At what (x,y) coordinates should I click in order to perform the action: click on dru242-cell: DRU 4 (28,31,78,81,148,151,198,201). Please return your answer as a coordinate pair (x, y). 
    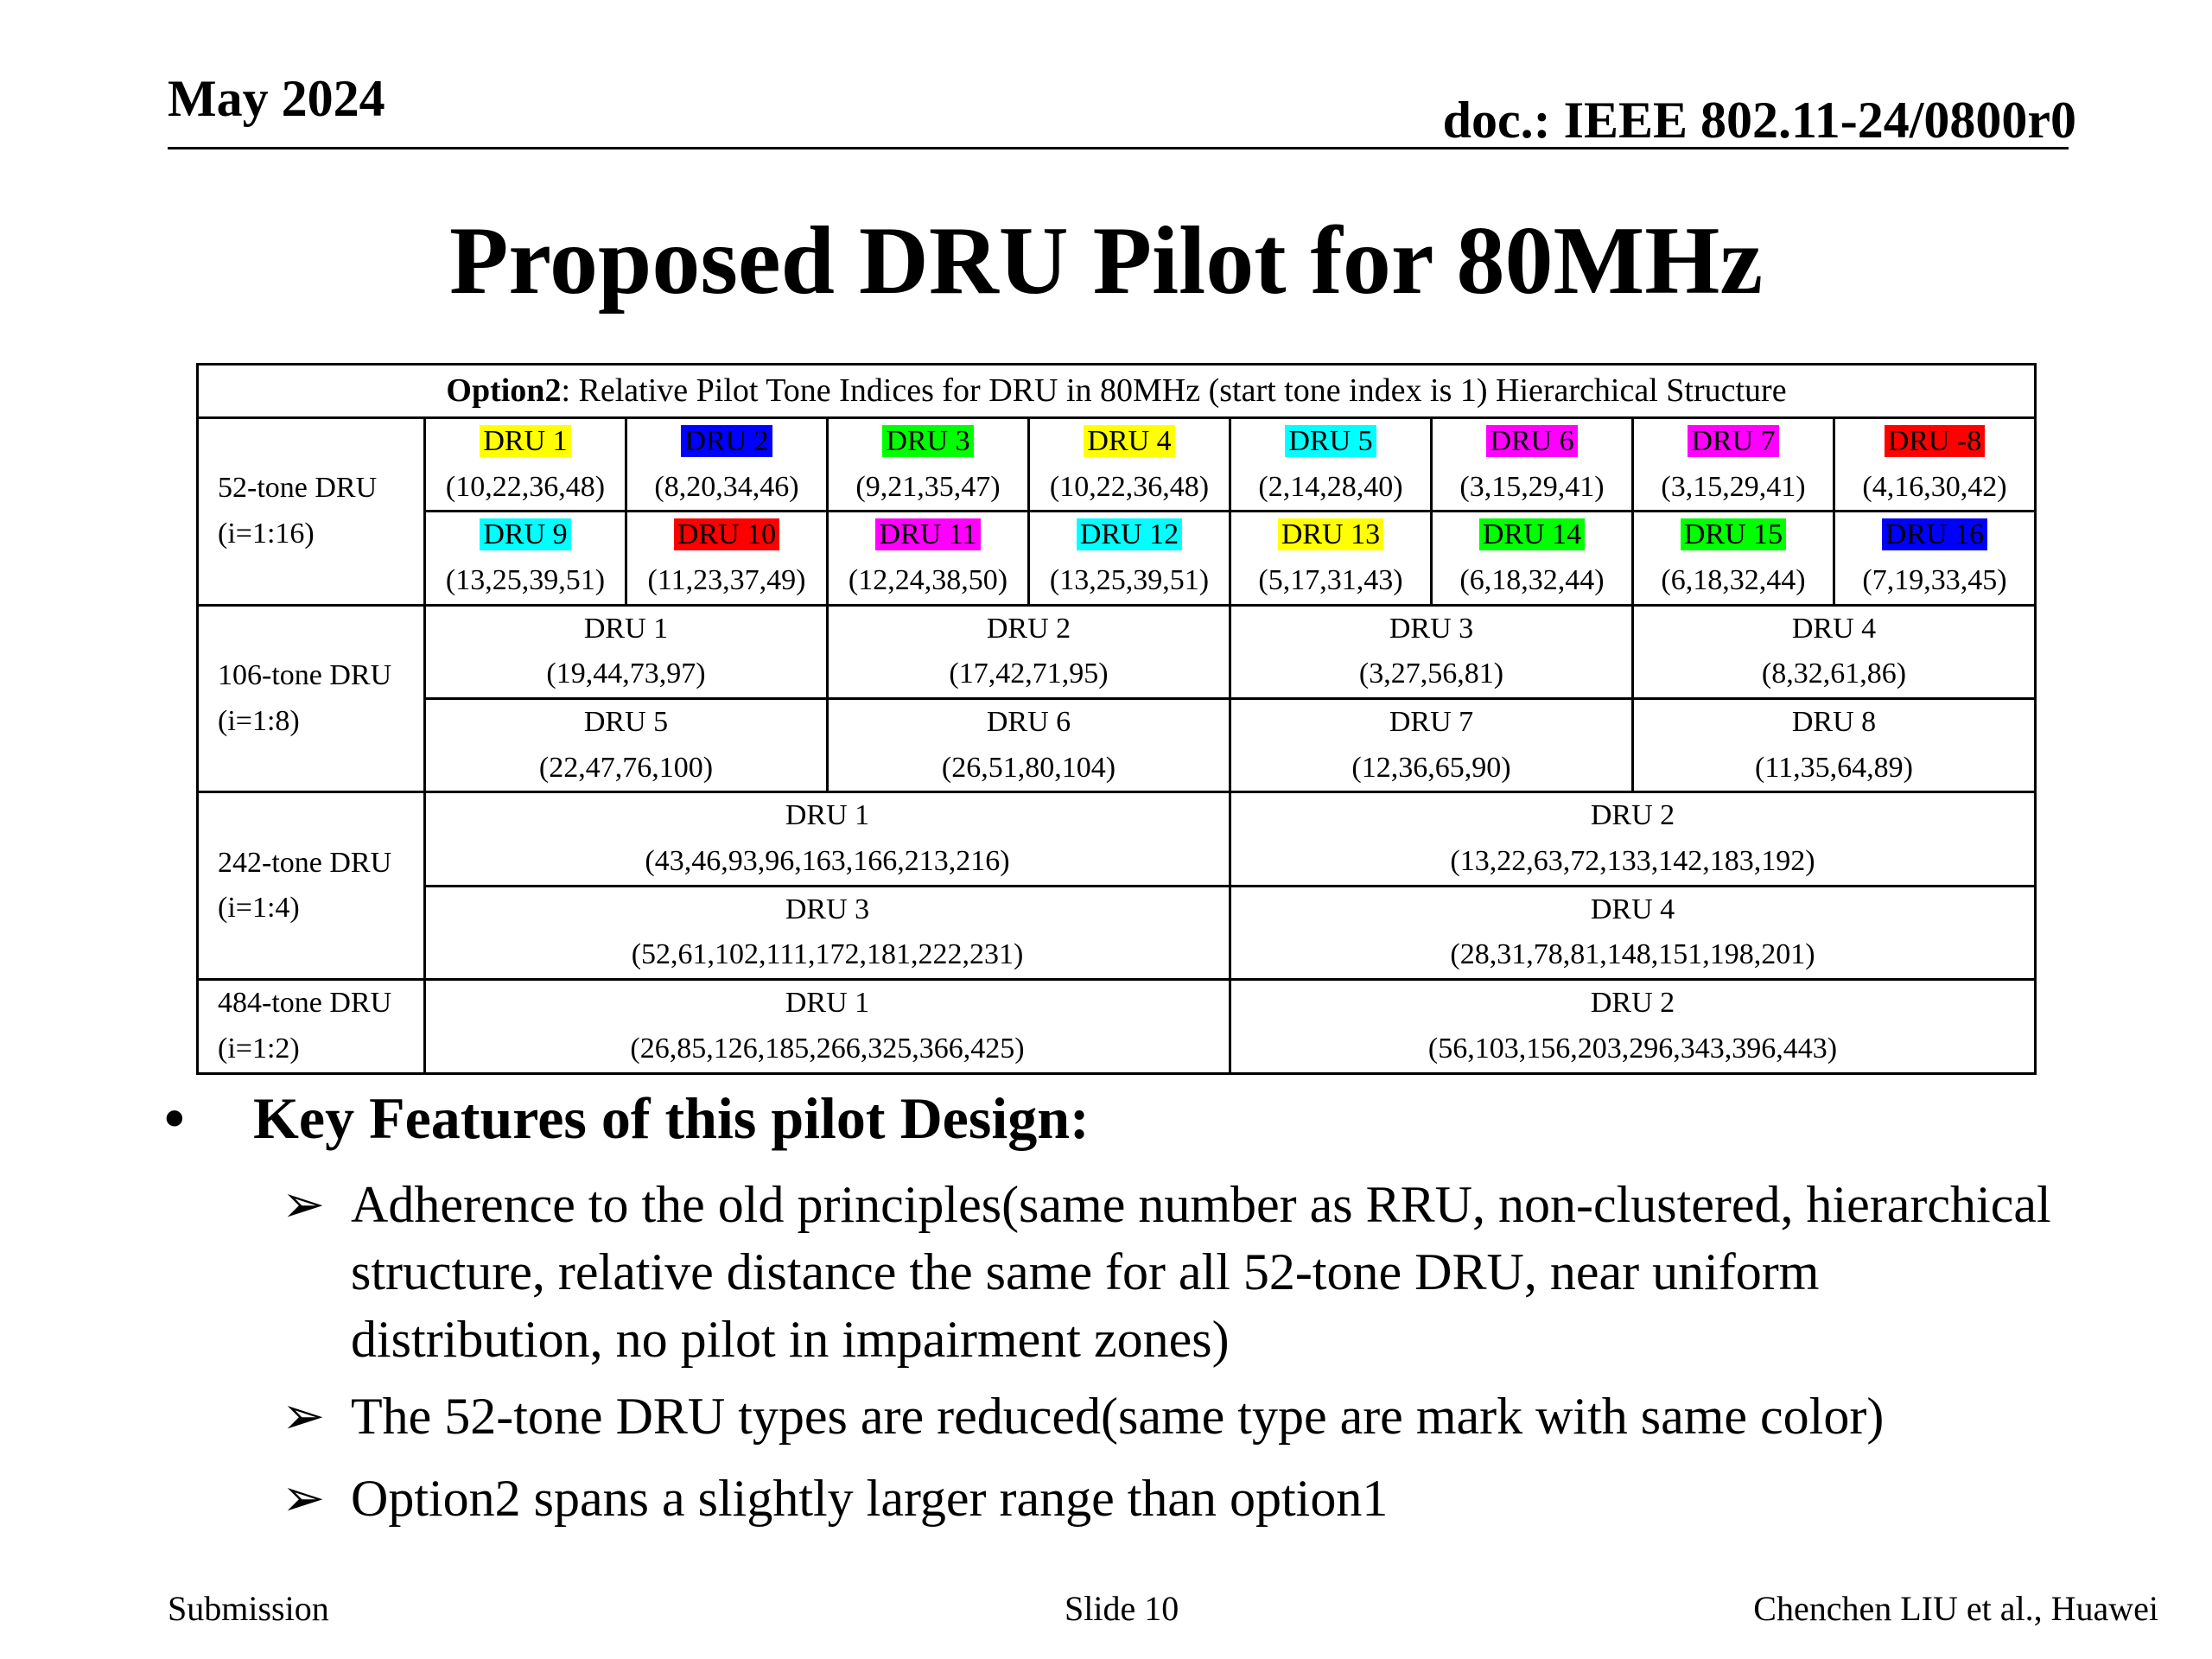
    Looking at the image, I should click on (1633, 933).